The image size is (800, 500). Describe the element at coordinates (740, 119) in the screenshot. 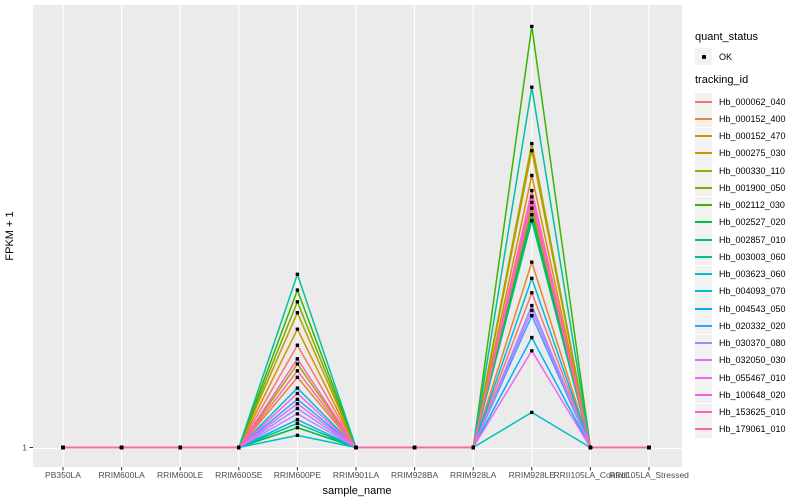

I see `legend-item-Hb_000152_400: Hb_000152_400` at that location.